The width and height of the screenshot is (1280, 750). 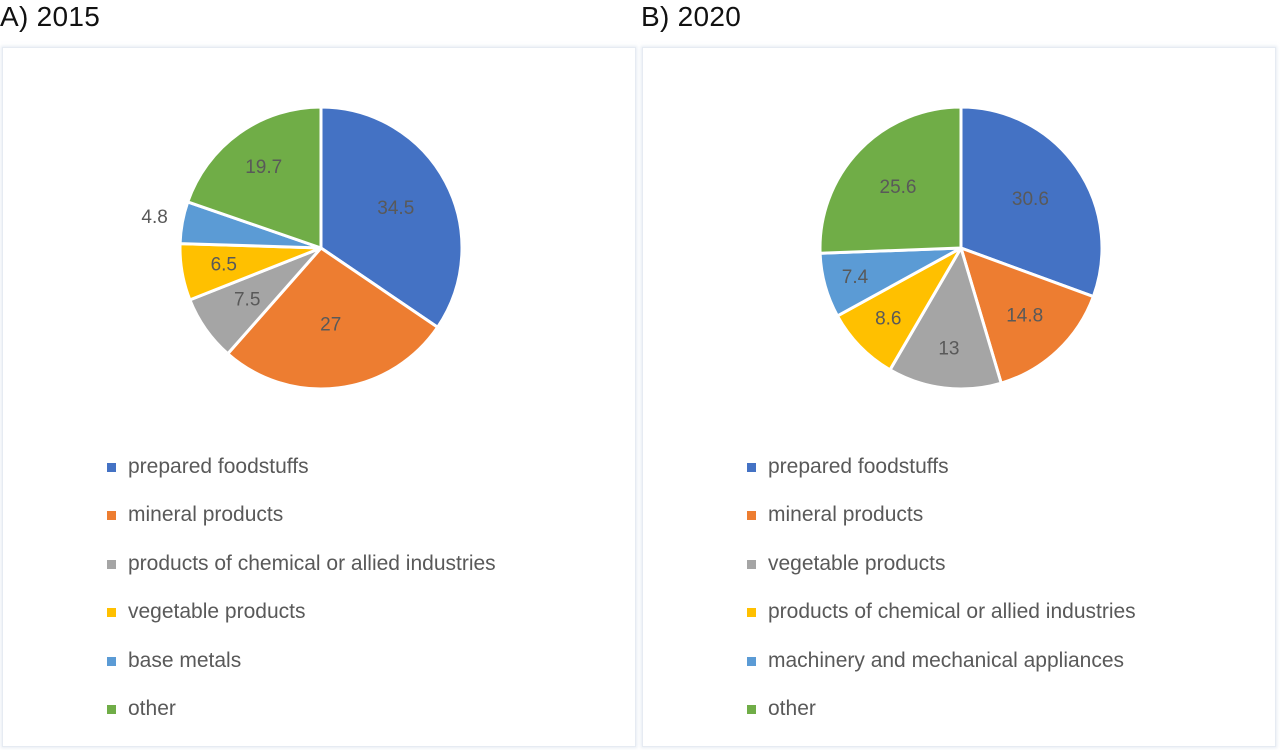 I want to click on pie-data-label: 34.5, so click(x=395, y=208).